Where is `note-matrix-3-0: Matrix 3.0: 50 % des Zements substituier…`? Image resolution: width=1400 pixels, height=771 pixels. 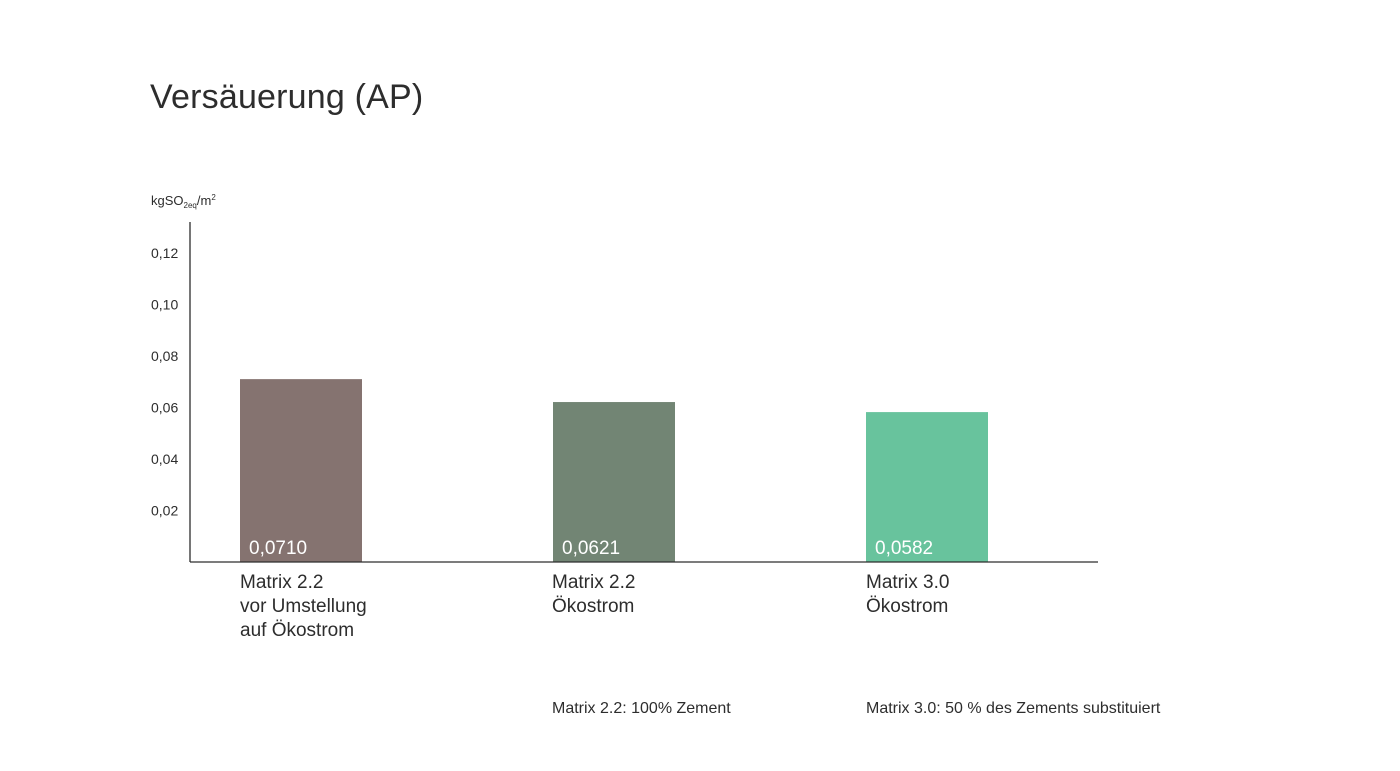
note-matrix-3-0: Matrix 3.0: 50 % des Zements substituier… is located at coordinates (1013, 708).